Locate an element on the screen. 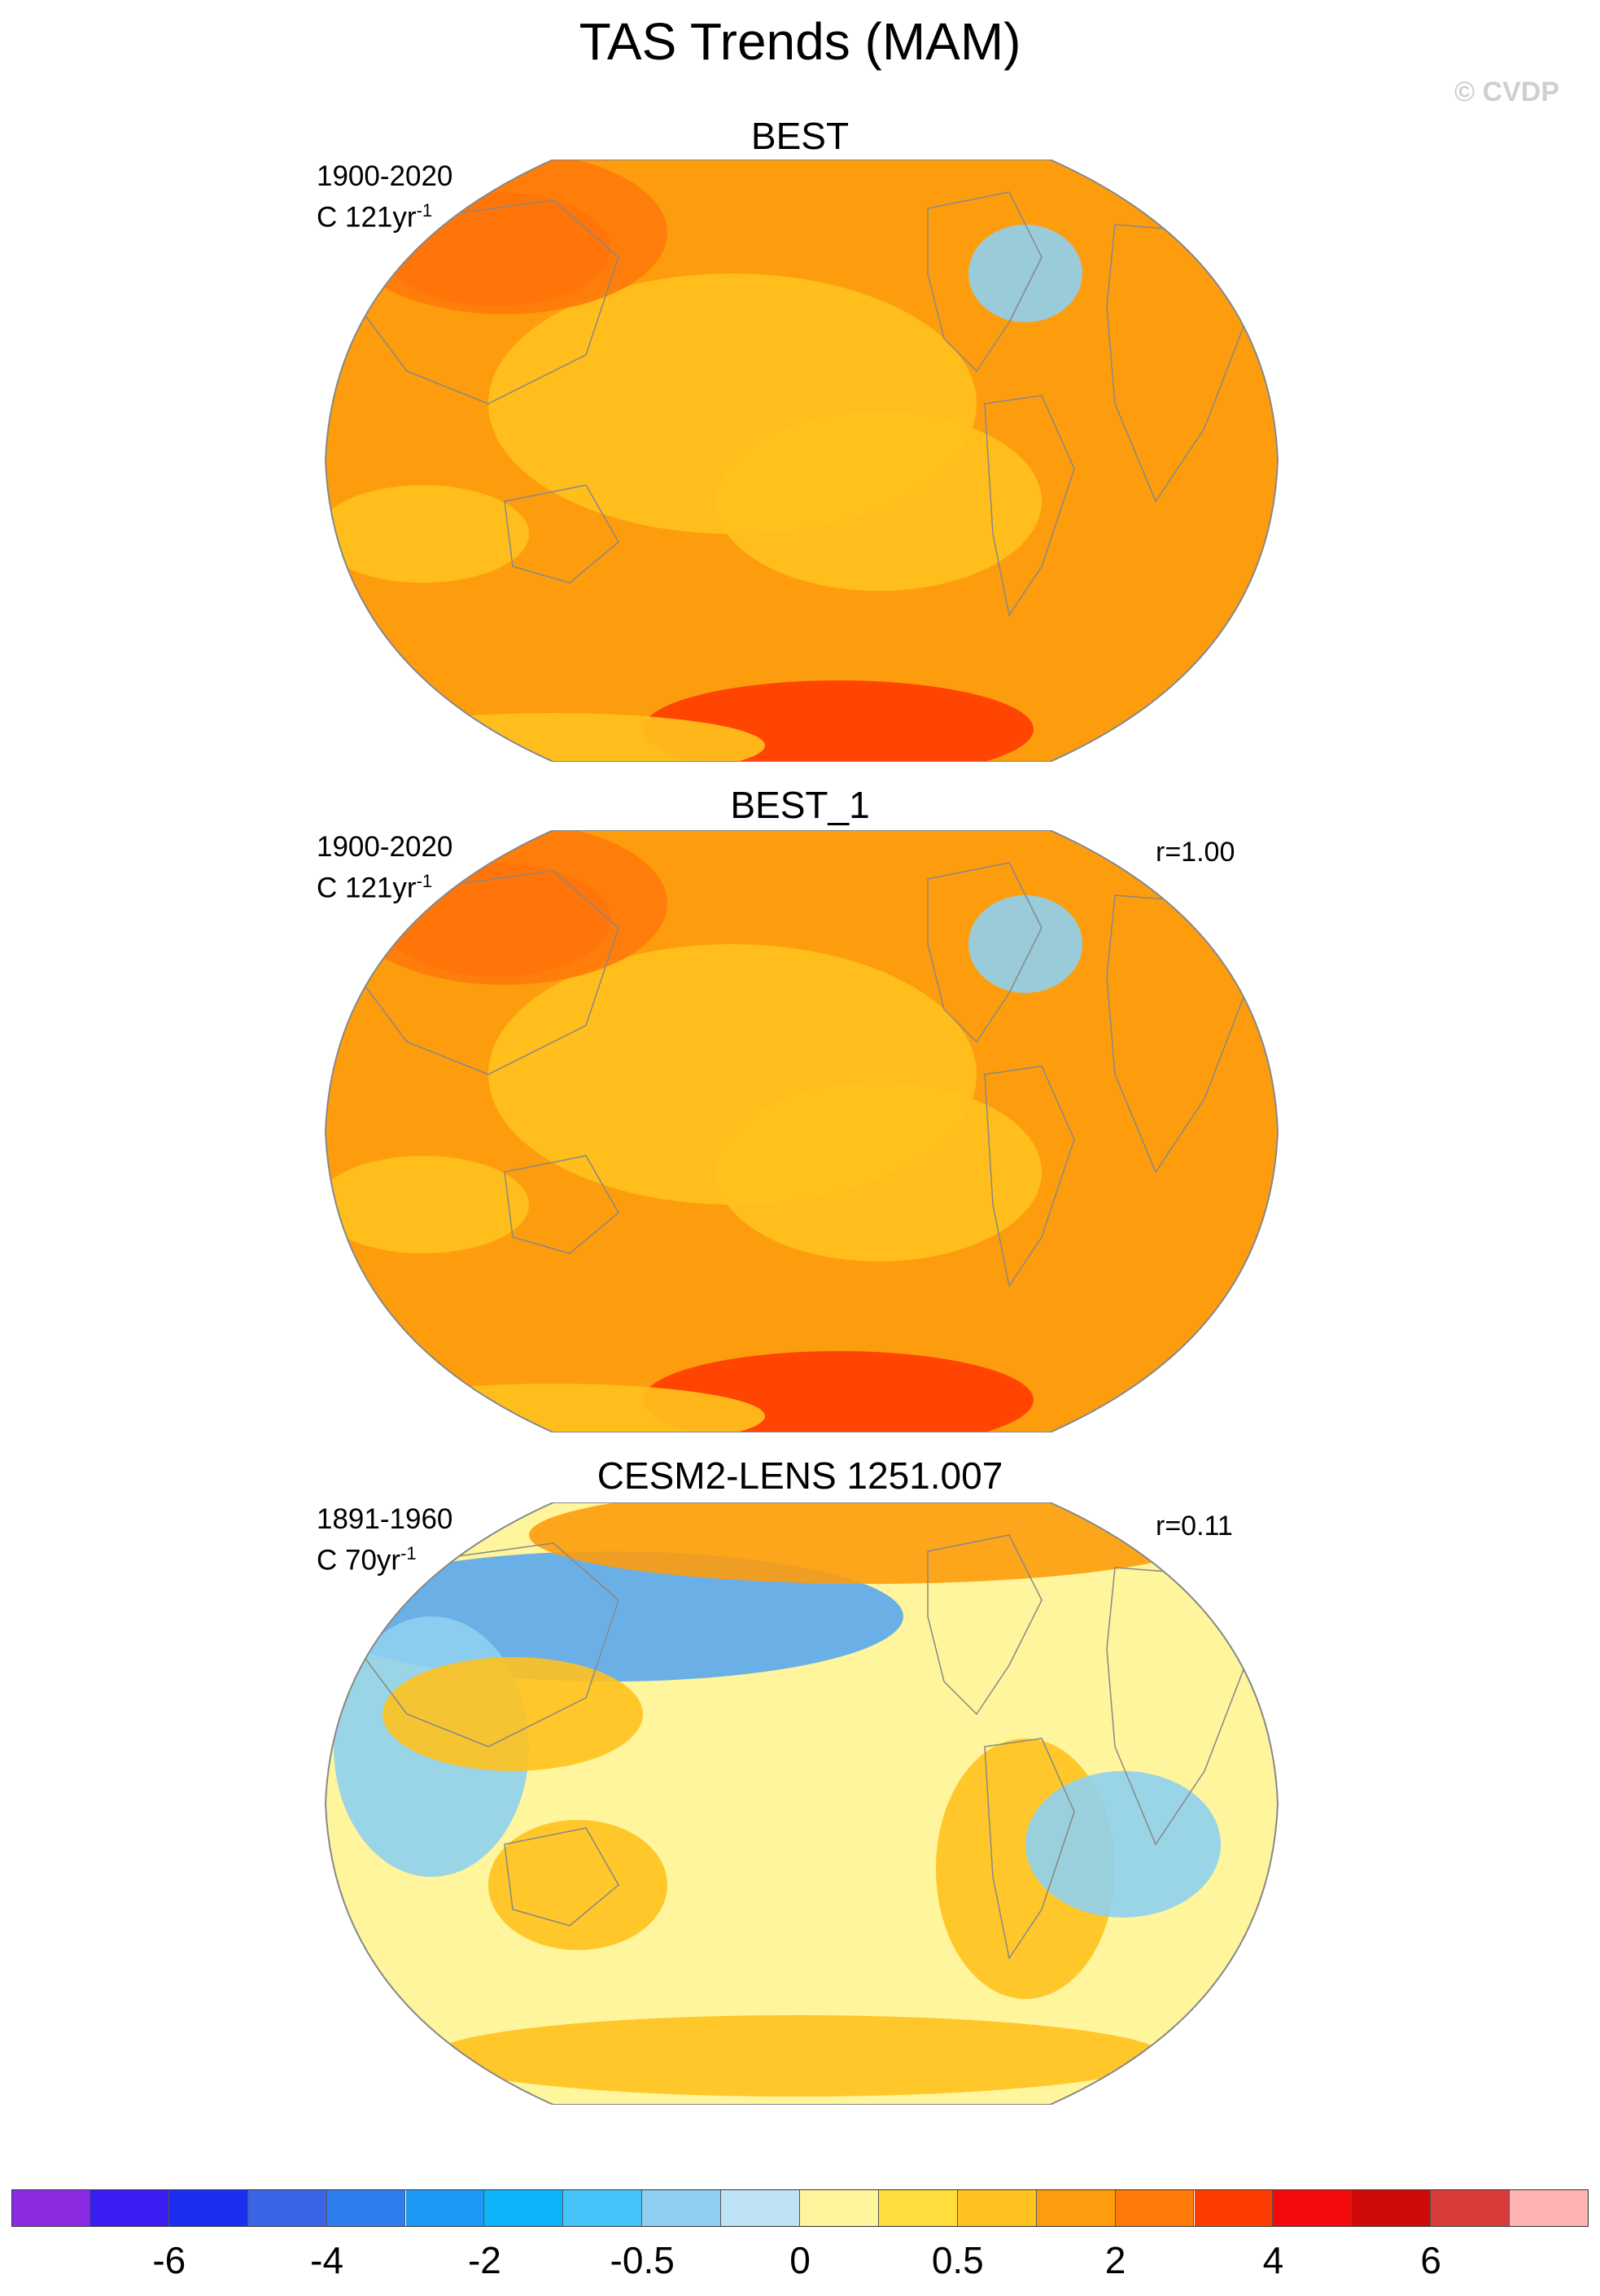 The width and height of the screenshot is (1600, 2296). panel-period-block: 1891-1960 C 70yr-1 is located at coordinates (385, 1540).